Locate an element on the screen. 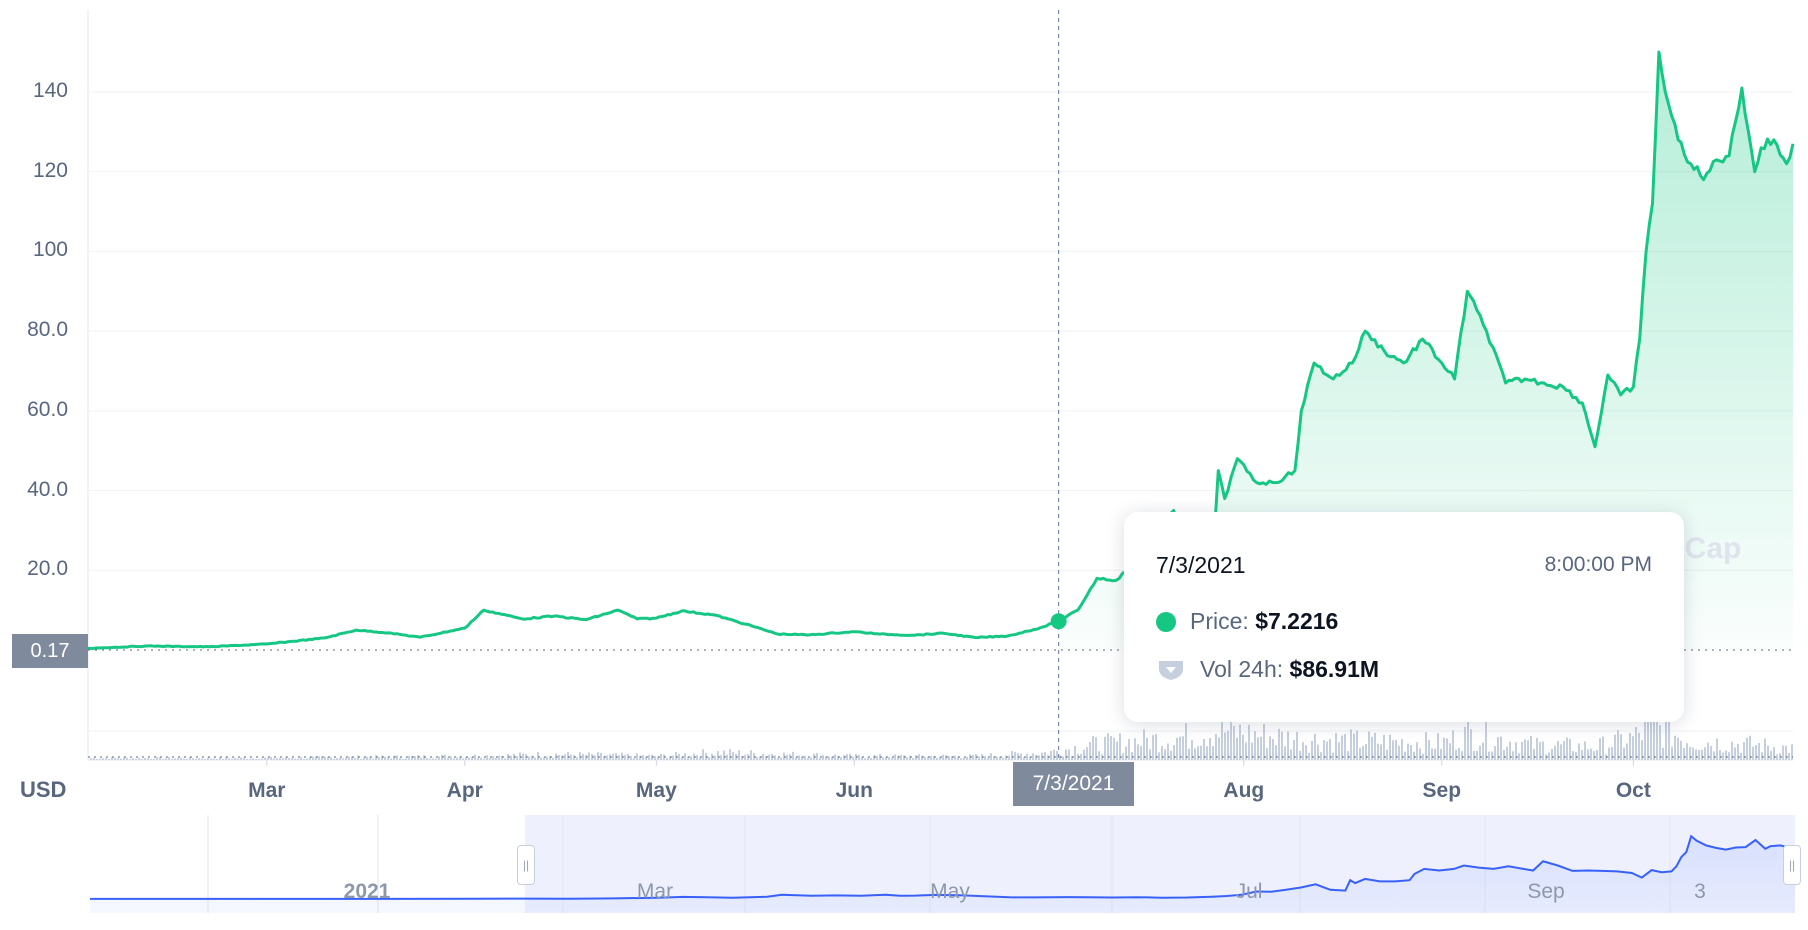  tooltip-date: 7/3/2021 is located at coordinates (1201, 565).